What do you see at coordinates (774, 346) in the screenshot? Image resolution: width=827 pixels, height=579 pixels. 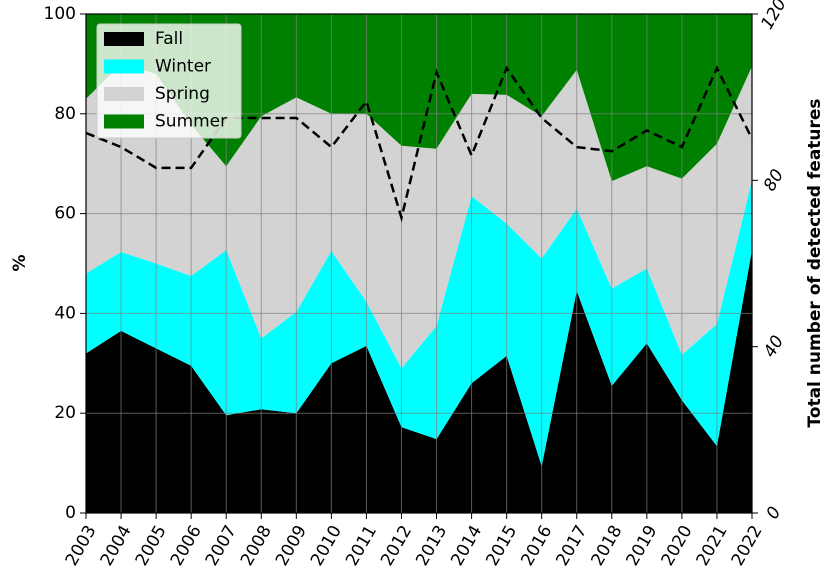 I see `y2-tick-label: 40` at bounding box center [774, 346].